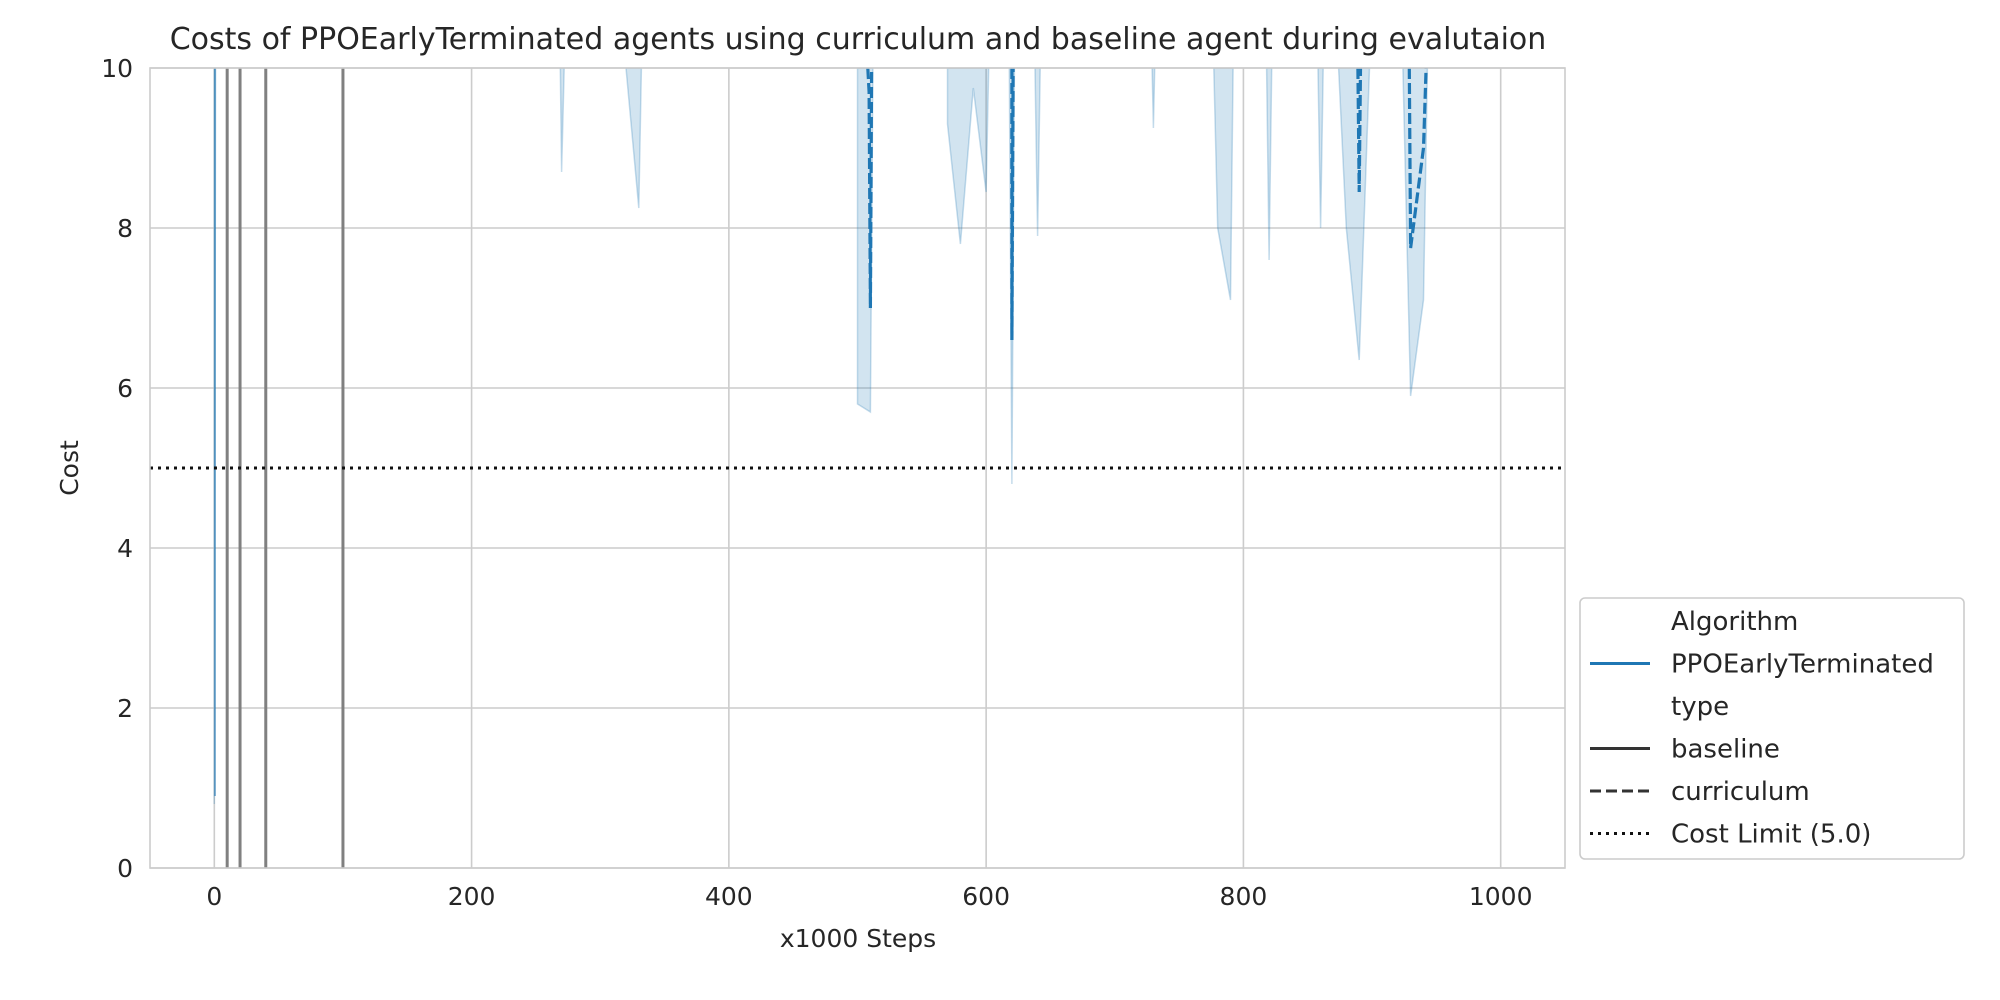 The height and width of the screenshot is (1000, 2000). Describe the element at coordinates (472, 896) in the screenshot. I see `x-tick-label: 200` at that location.